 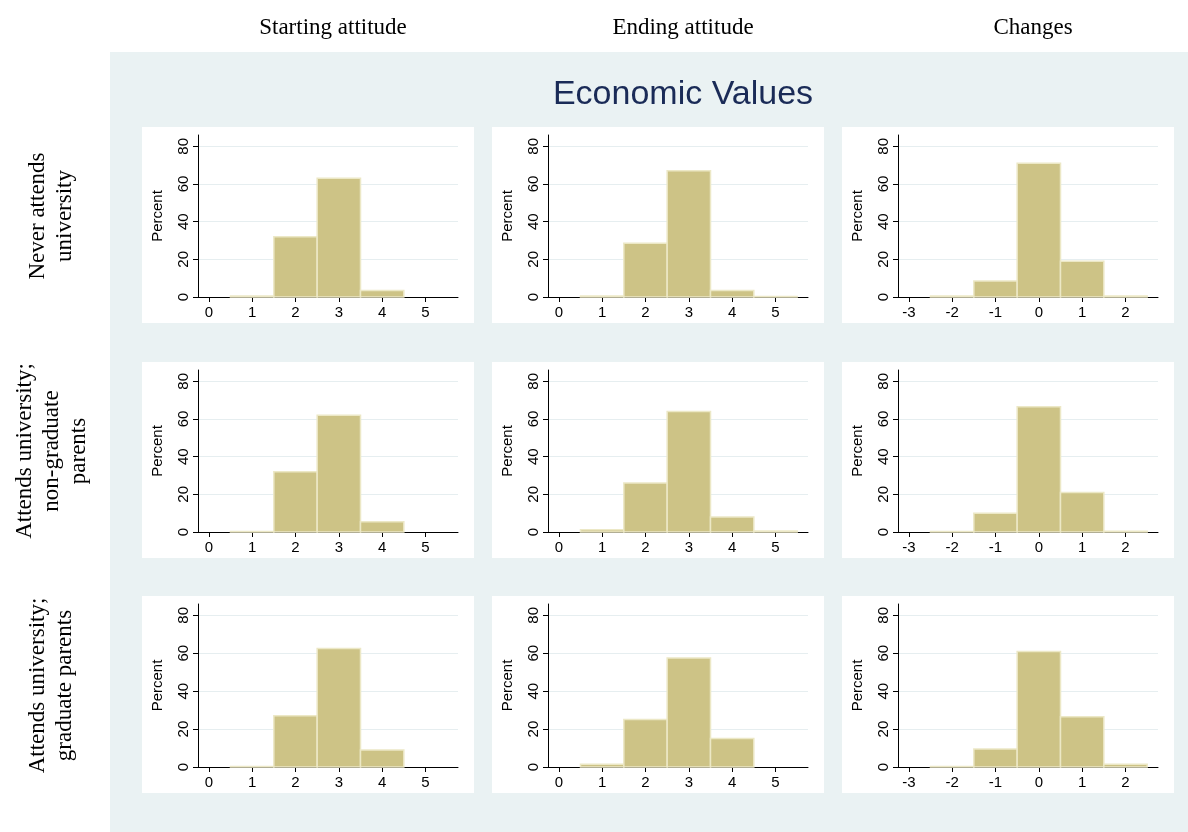 What do you see at coordinates (50, 451) in the screenshot?
I see `text: Attends university; non-graduate parents` at bounding box center [50, 451].